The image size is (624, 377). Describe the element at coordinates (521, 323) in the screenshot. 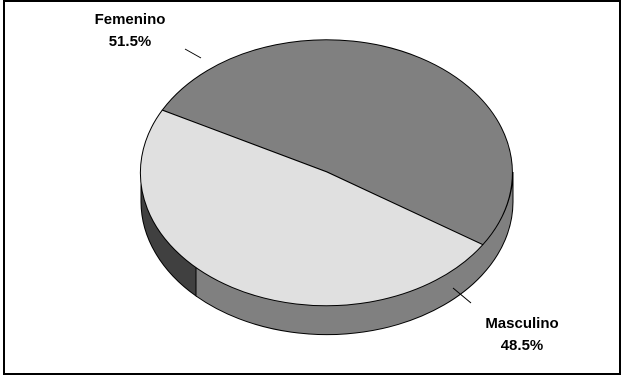

I see `label-masculino-name: Masculino` at that location.